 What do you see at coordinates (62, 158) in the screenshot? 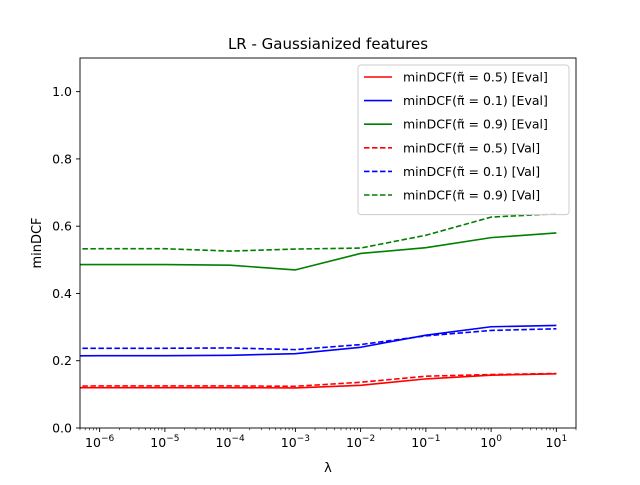
I see `y-tick-label: 0.8` at bounding box center [62, 158].